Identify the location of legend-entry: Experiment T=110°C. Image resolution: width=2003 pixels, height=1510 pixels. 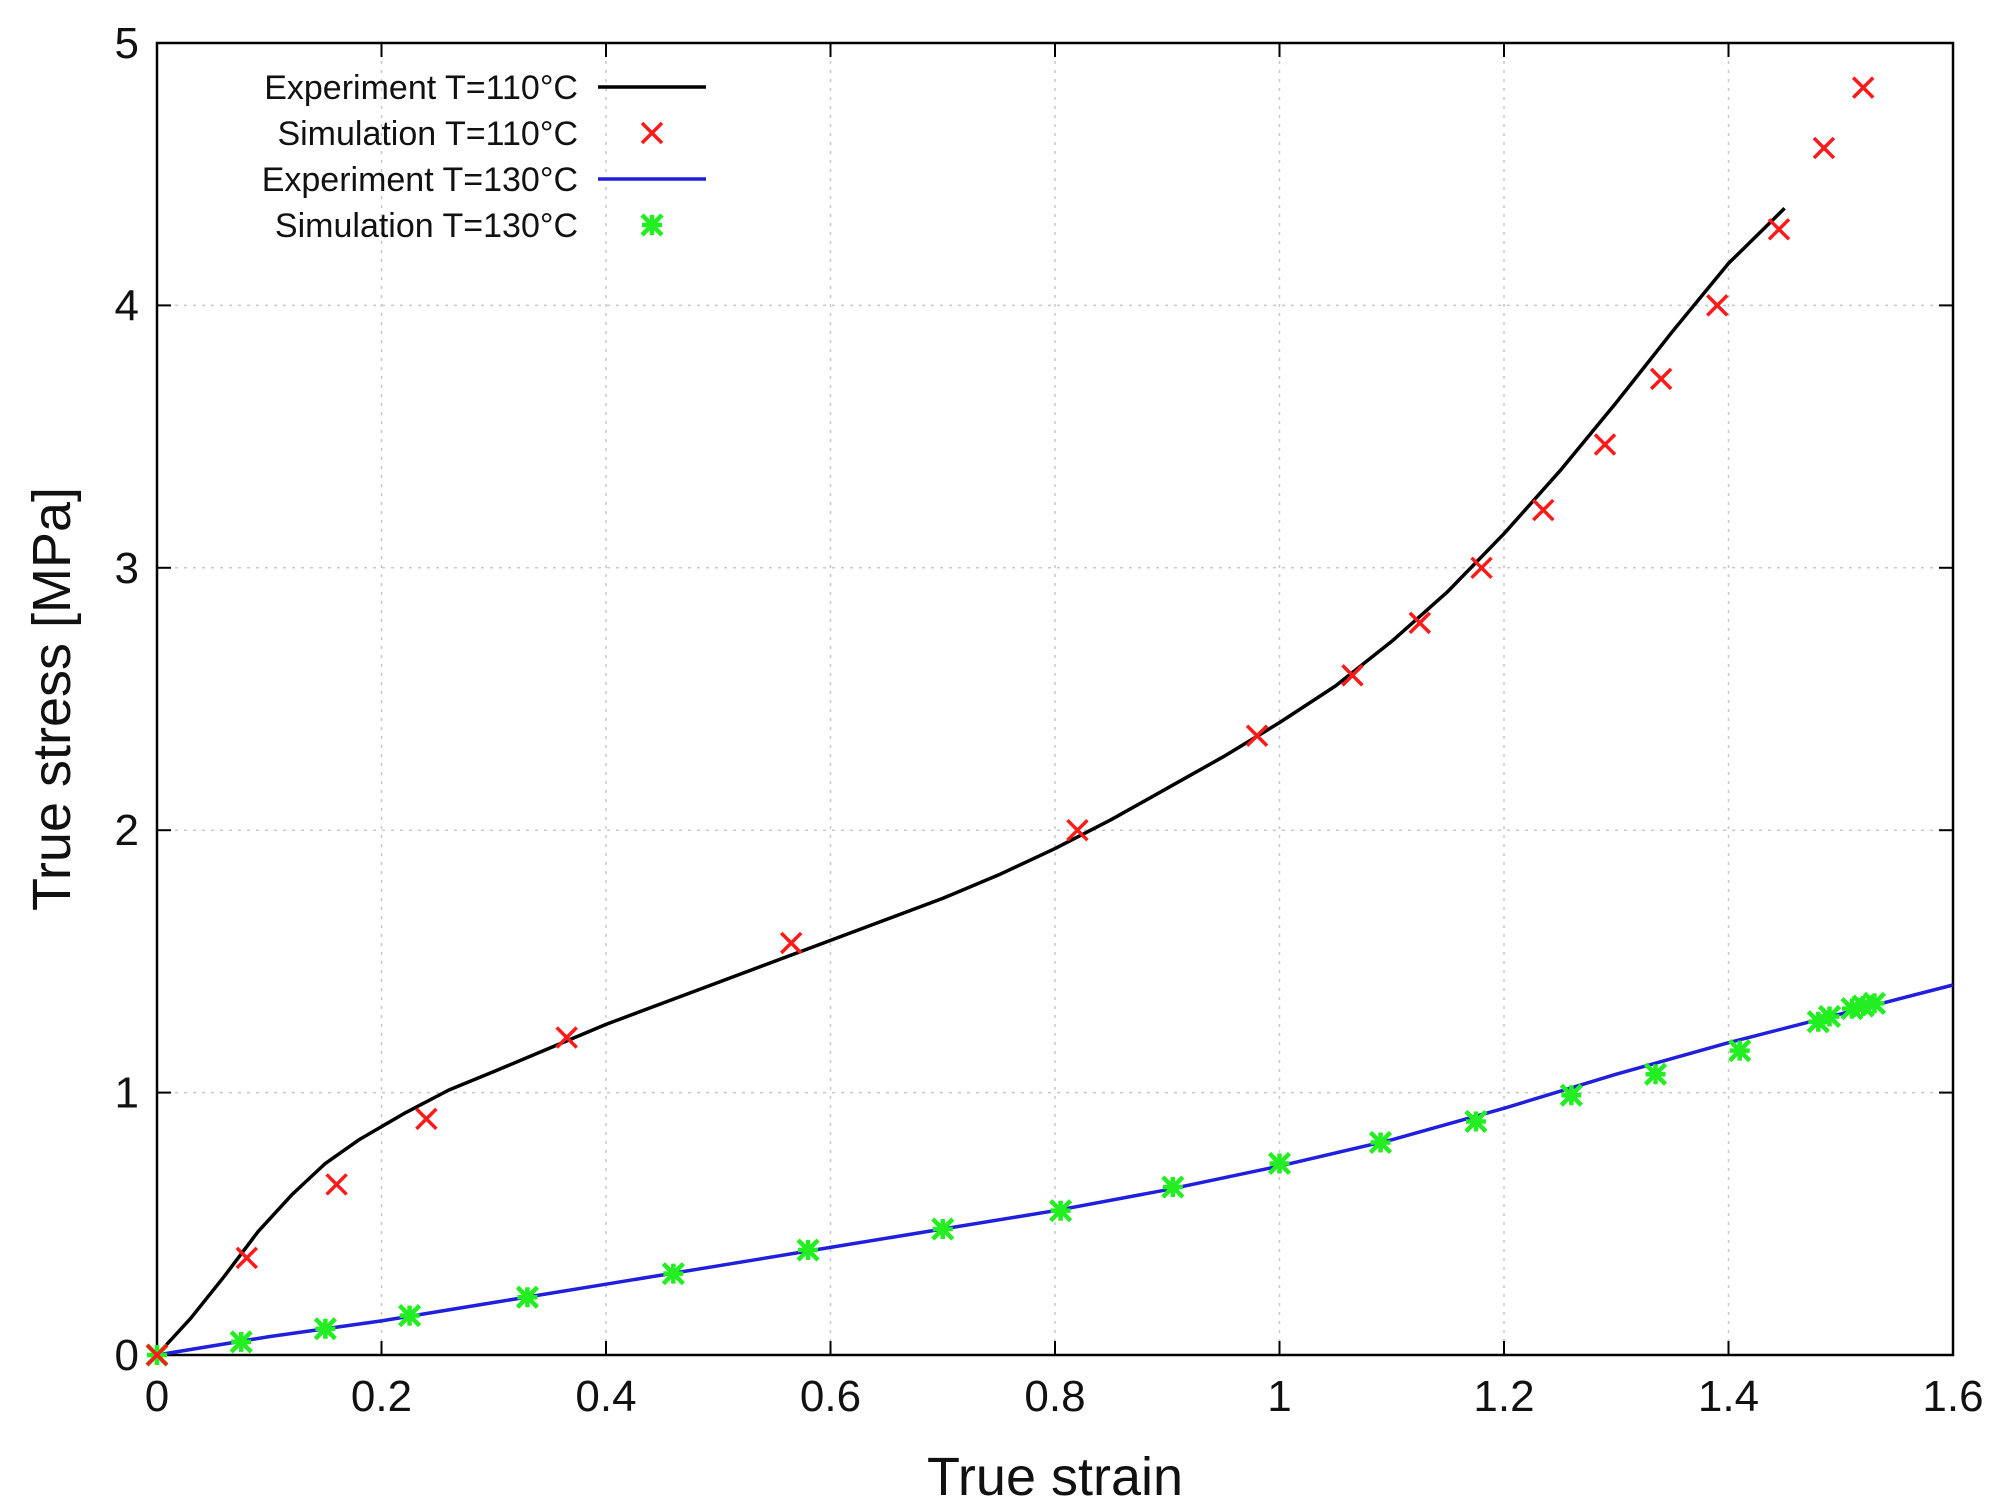
(485, 88).